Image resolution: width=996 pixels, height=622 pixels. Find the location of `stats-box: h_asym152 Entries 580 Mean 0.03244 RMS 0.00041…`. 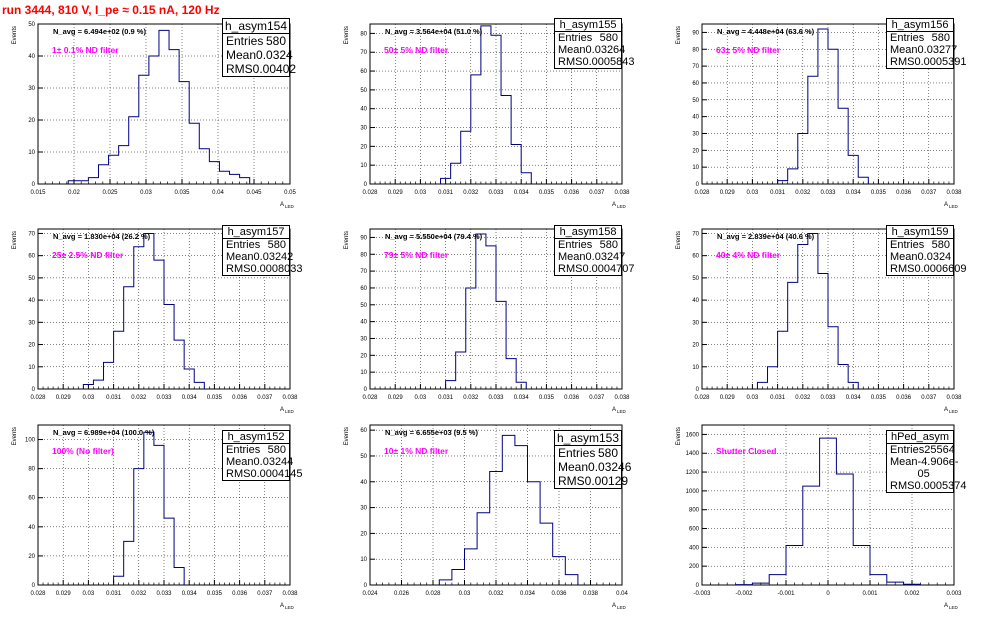

stats-box: h_asym152 Entries 580 Mean 0.03244 RMS 0.00041… is located at coordinates (262, 455).